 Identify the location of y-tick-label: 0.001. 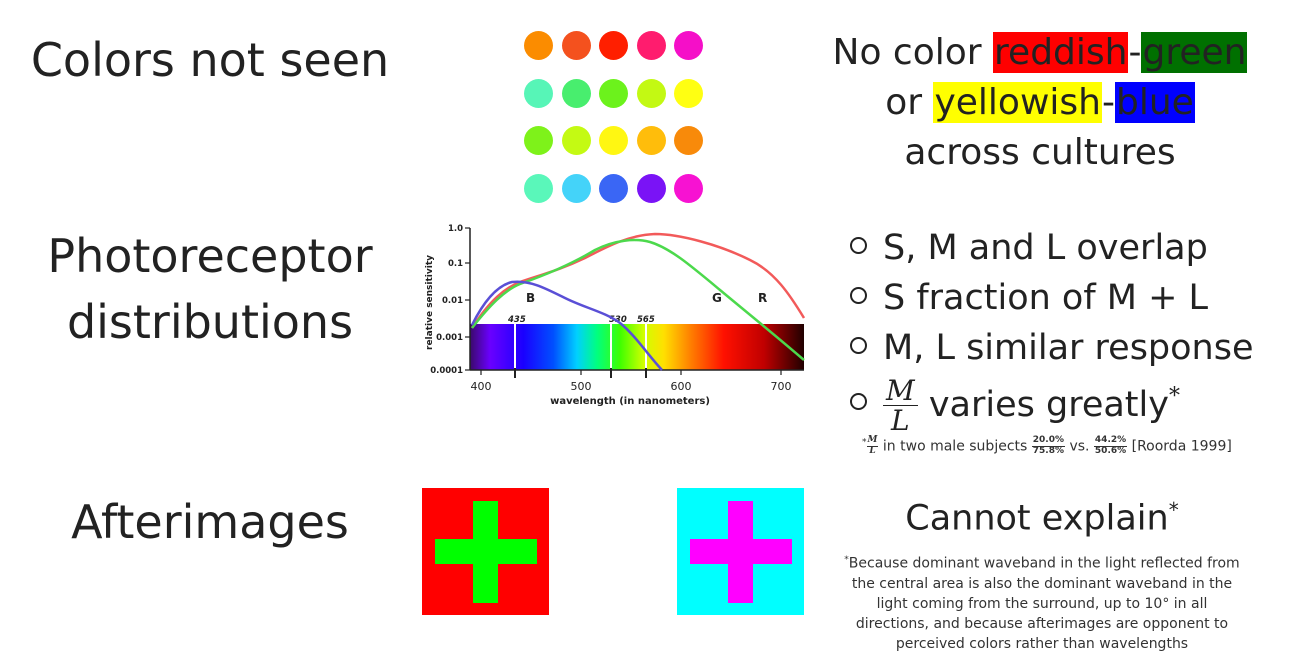
(449, 338).